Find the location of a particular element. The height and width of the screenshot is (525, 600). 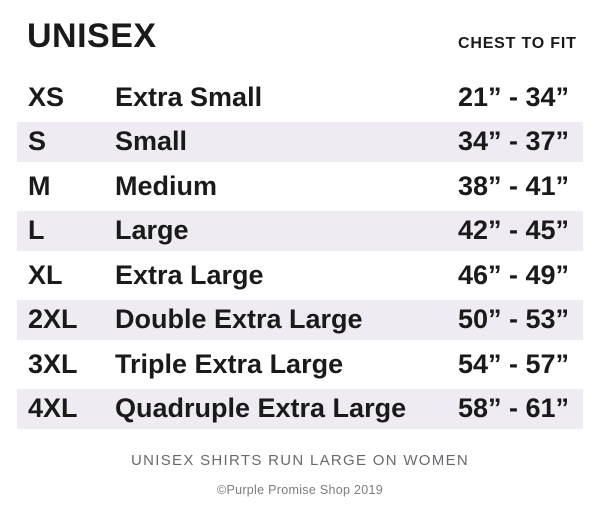

size-code: XS is located at coordinates (46, 96).